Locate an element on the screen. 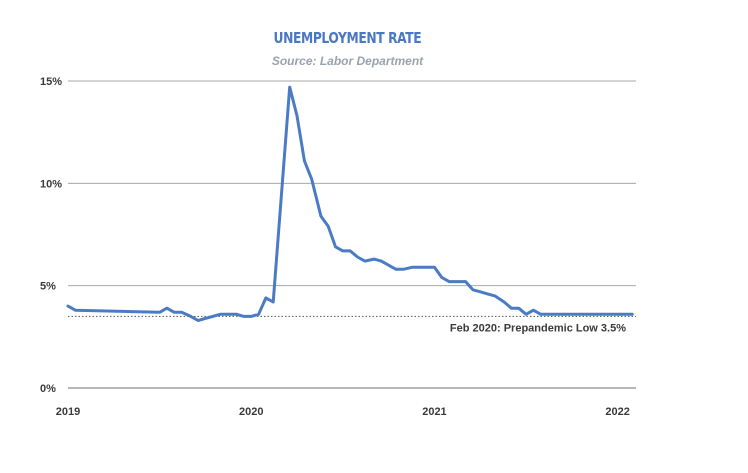 Image resolution: width=748 pixels, height=473 pixels. x-tick-label: 2021 is located at coordinates (434, 412).